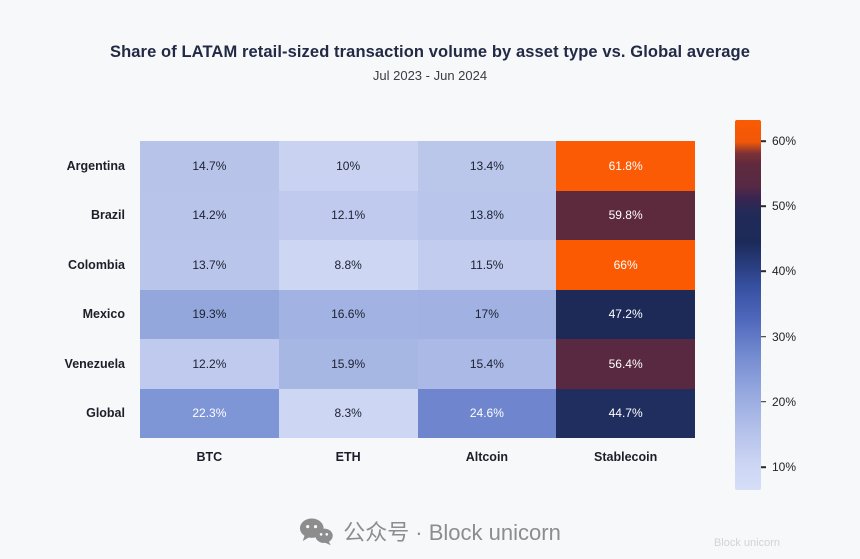 This screenshot has height=559, width=860. What do you see at coordinates (209, 314) in the screenshot?
I see `heatmap-cell: 19.3%` at bounding box center [209, 314].